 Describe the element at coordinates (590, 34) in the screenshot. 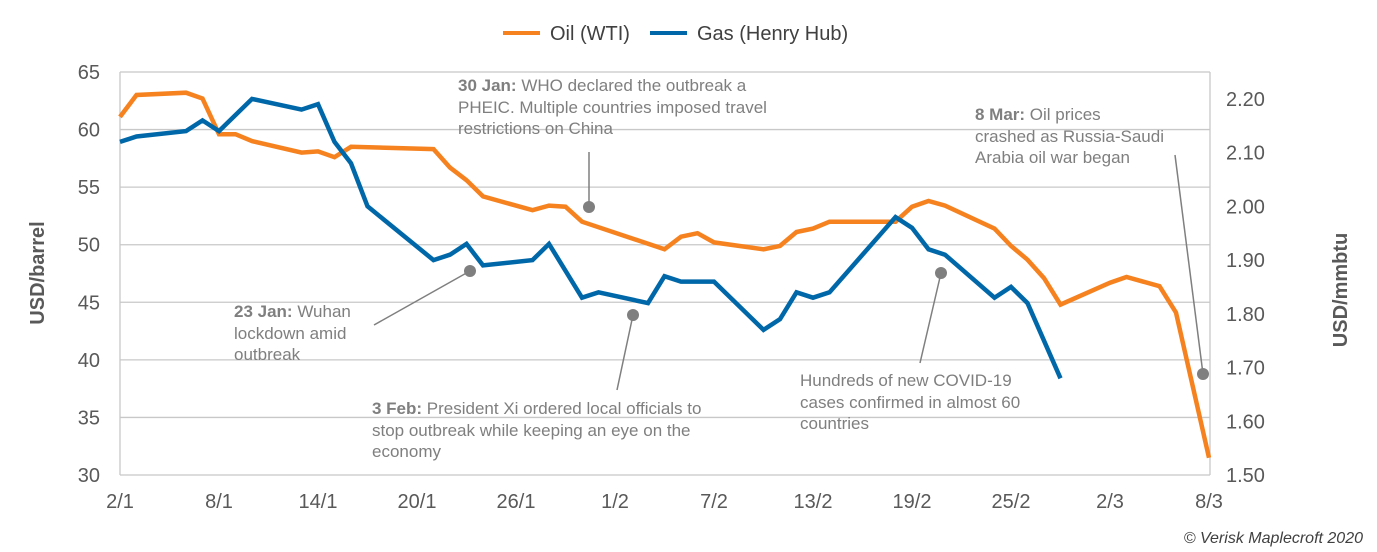

I see `legend-oil-label: Oil (WTI)` at that location.